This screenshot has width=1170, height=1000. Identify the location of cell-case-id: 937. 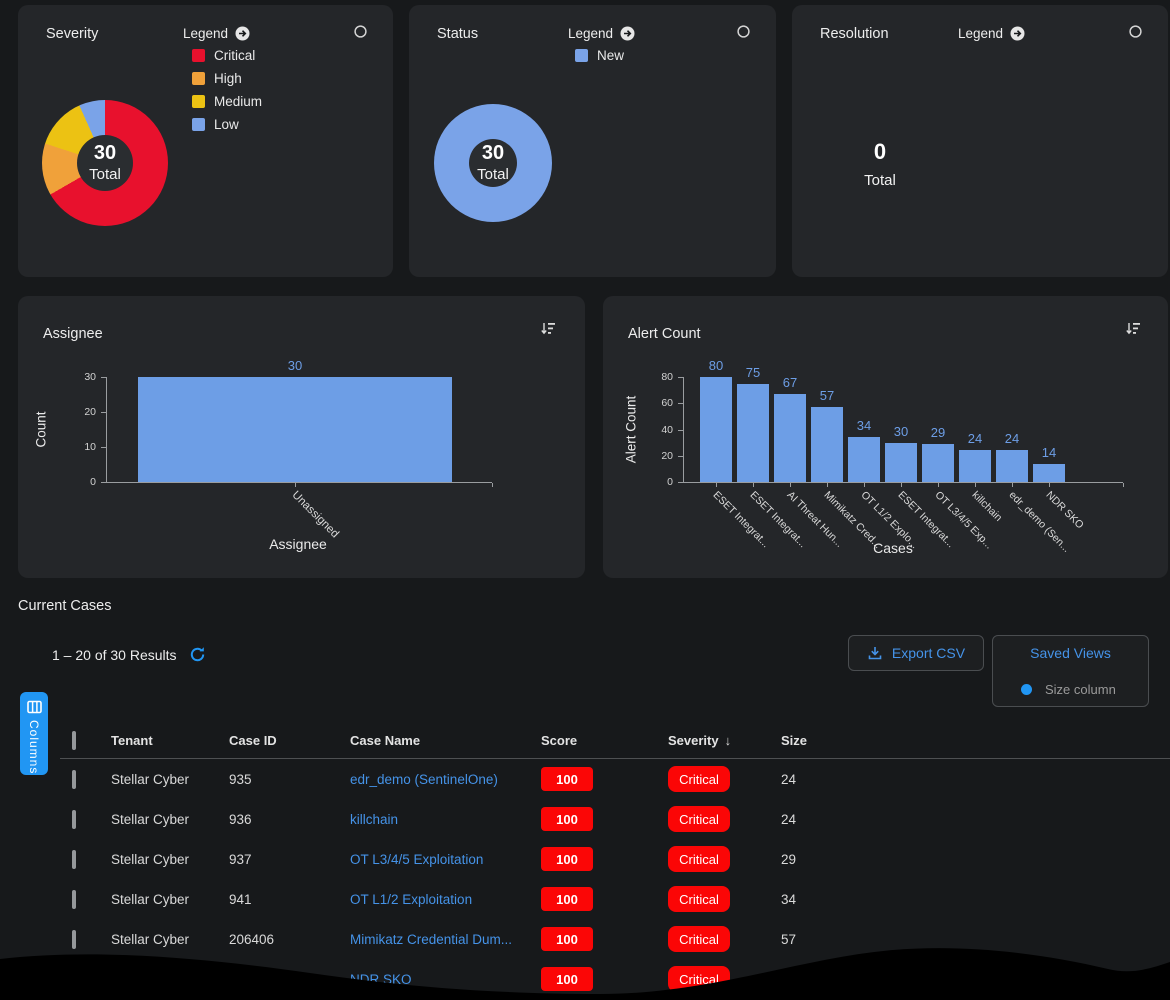
(240, 859).